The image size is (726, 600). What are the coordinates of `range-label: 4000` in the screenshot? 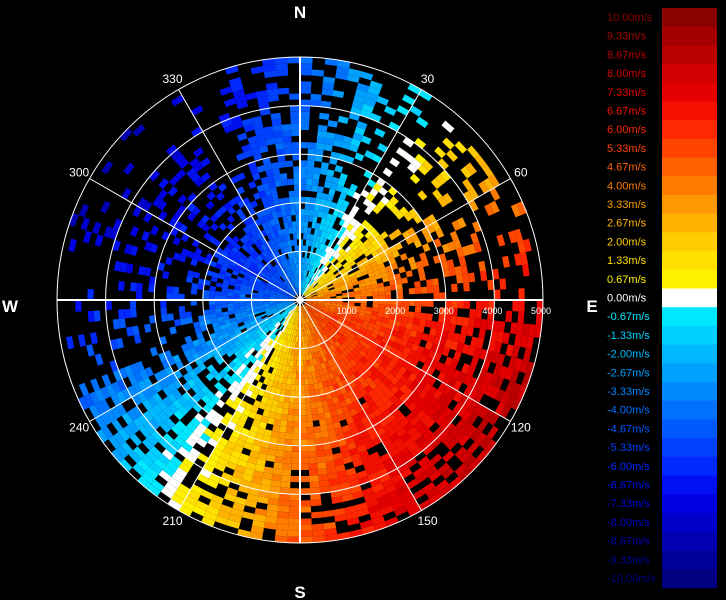 It's located at (492, 311).